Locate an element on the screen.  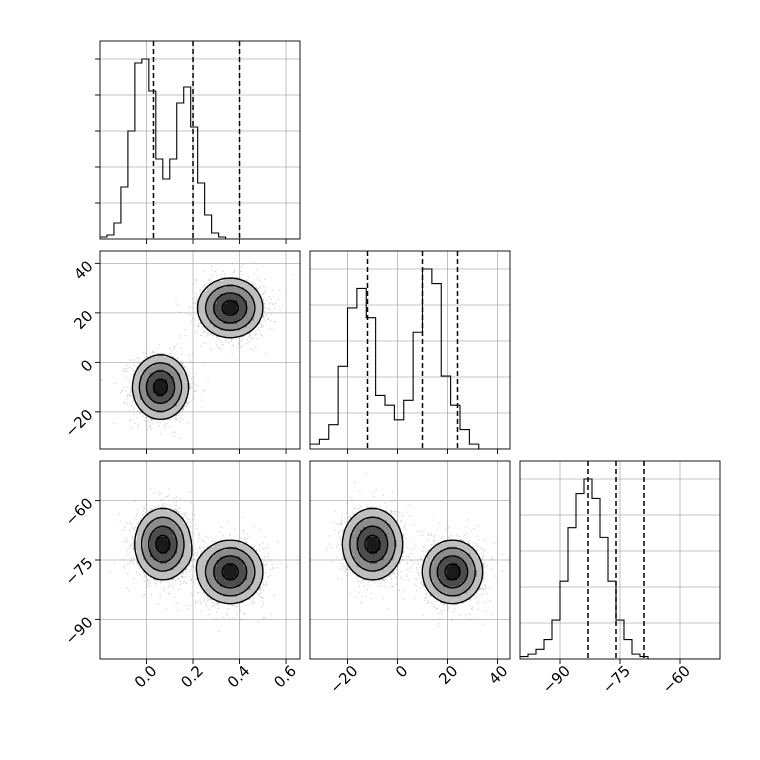
x-tick-label: −20 is located at coordinates (343, 679).